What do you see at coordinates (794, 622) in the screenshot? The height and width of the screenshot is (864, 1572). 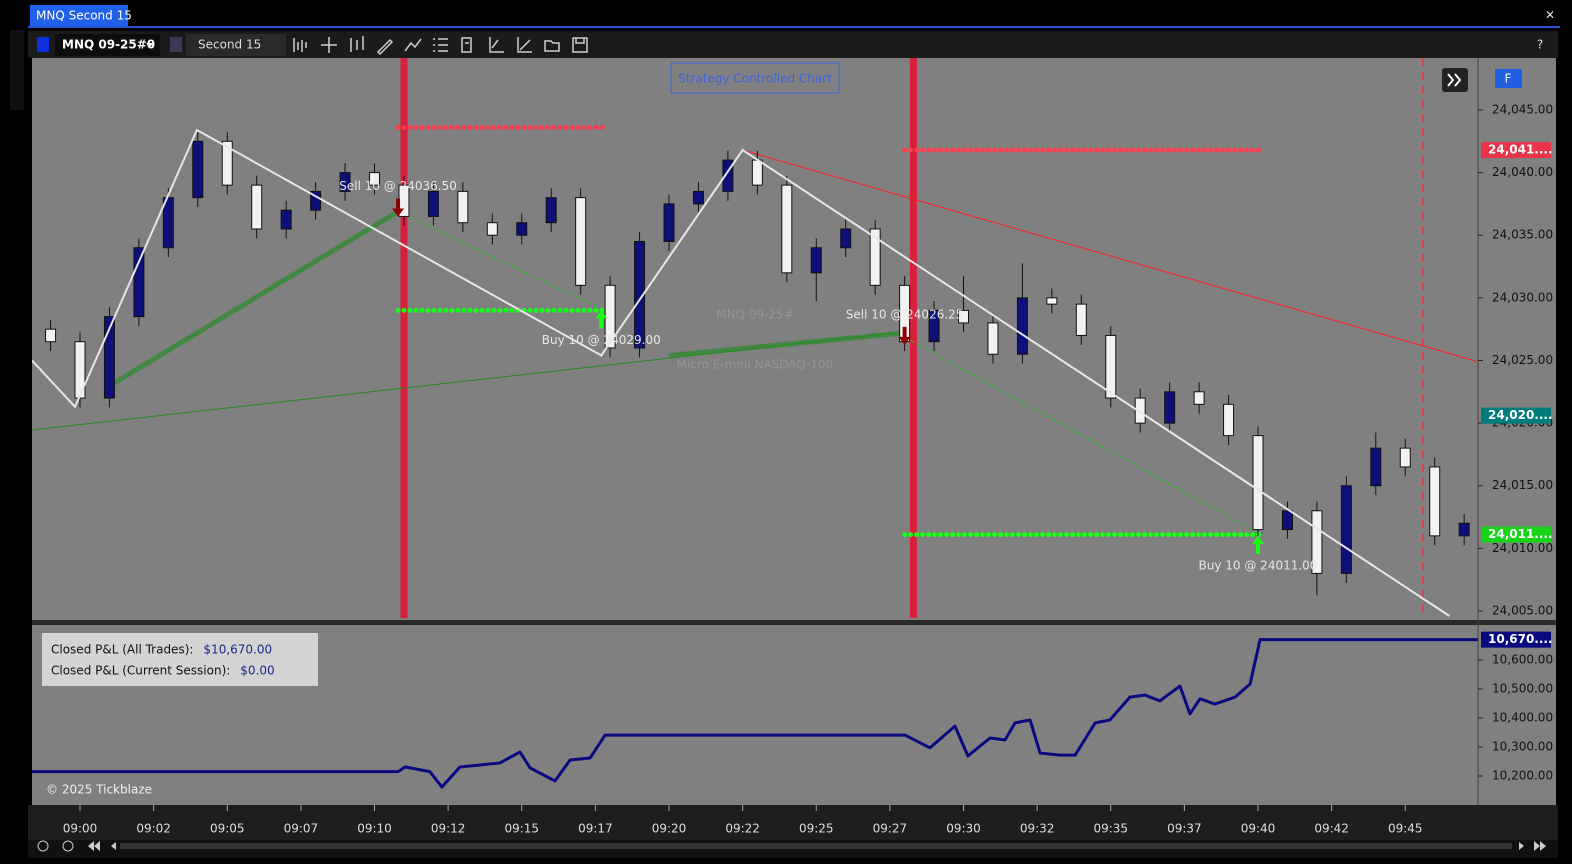 I see `panel-divider` at bounding box center [794, 622].